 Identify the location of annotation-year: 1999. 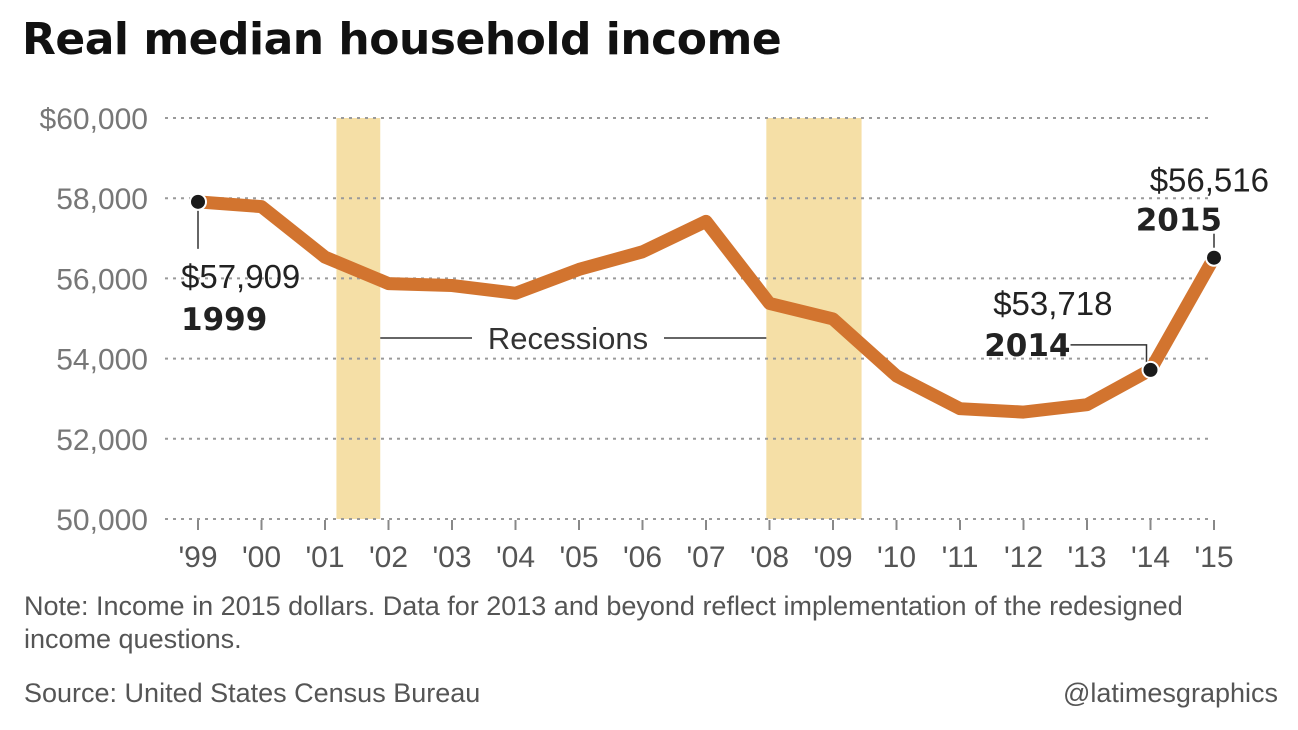
(224, 320).